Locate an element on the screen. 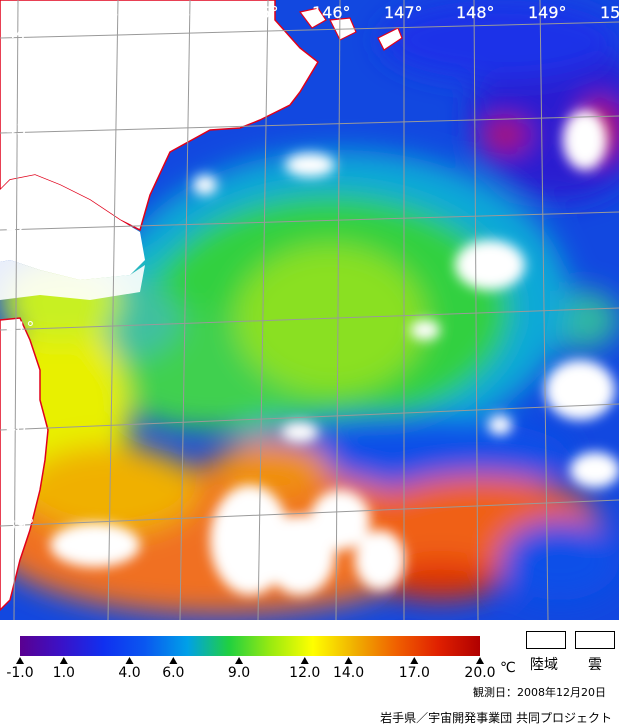 The image size is (619, 728). latitude-labels: 44° 43° 42° 41° 40° 39° is located at coordinates (20, 278).